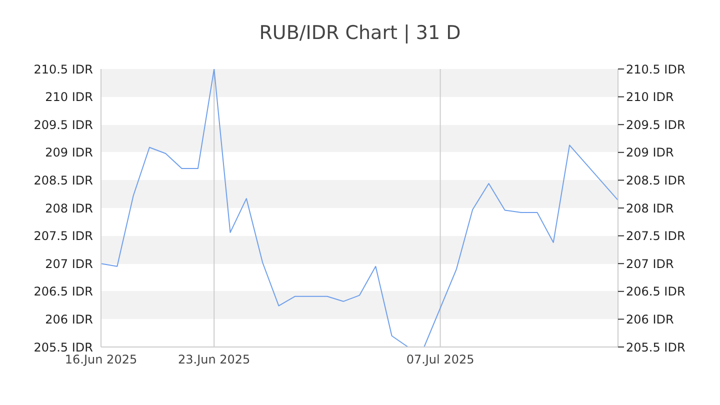 The width and height of the screenshot is (720, 405). What do you see at coordinates (63, 125) in the screenshot?
I see `y-tick-label: 209.5 IDR` at bounding box center [63, 125].